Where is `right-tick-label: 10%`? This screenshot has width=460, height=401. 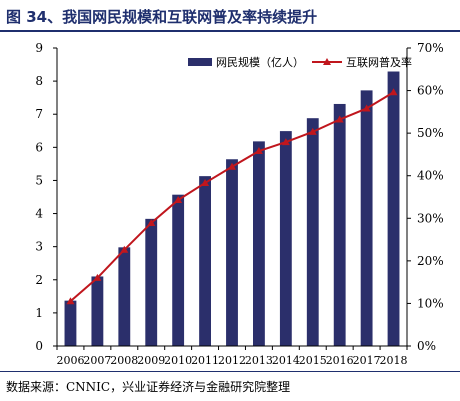 right-tick-label: 10% is located at coordinates (430, 303).